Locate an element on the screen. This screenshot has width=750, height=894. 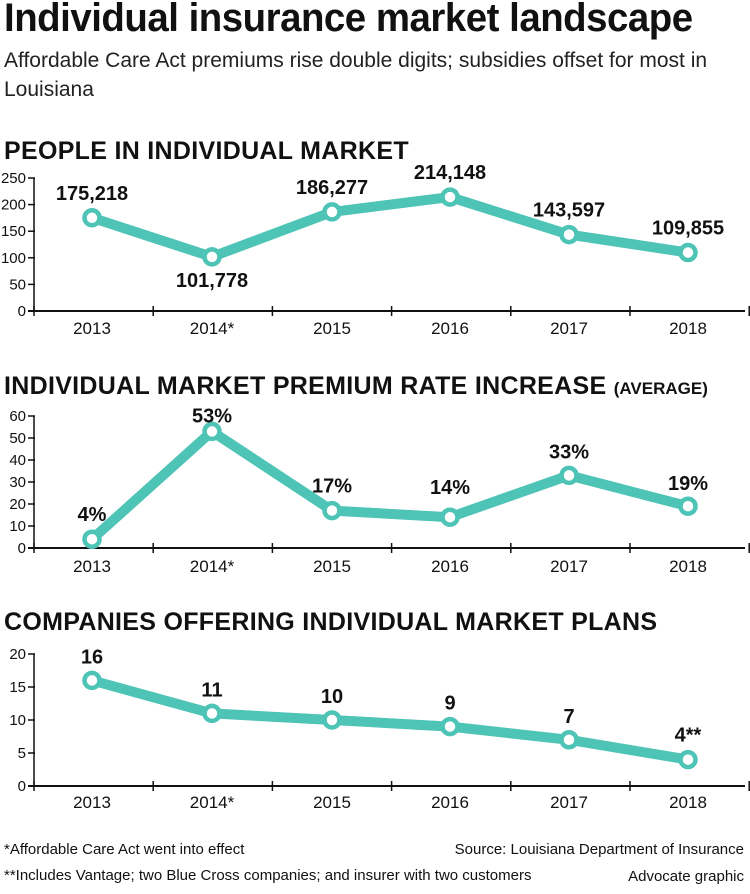
data-label: 175,218 is located at coordinates (92, 194).